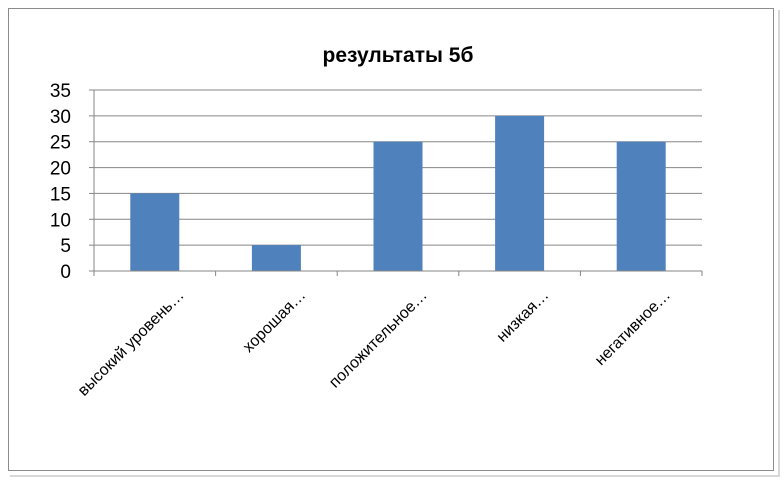  Describe the element at coordinates (72, 182) in the screenshot. I see `y-axis-ticks: 0 5 10 15 20 25 30 35` at that location.